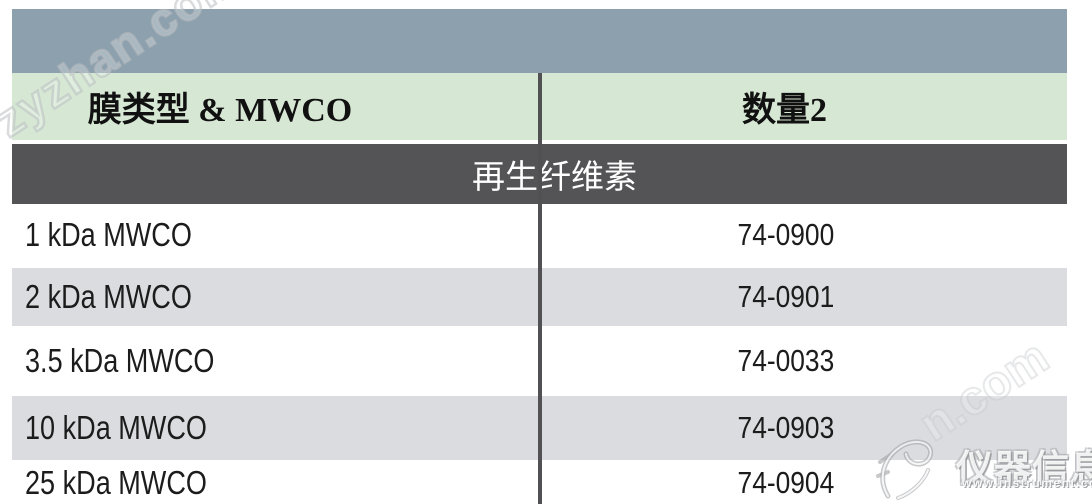  Describe the element at coordinates (785, 360) in the screenshot. I see `quantity-cell: 74-0033` at that location.